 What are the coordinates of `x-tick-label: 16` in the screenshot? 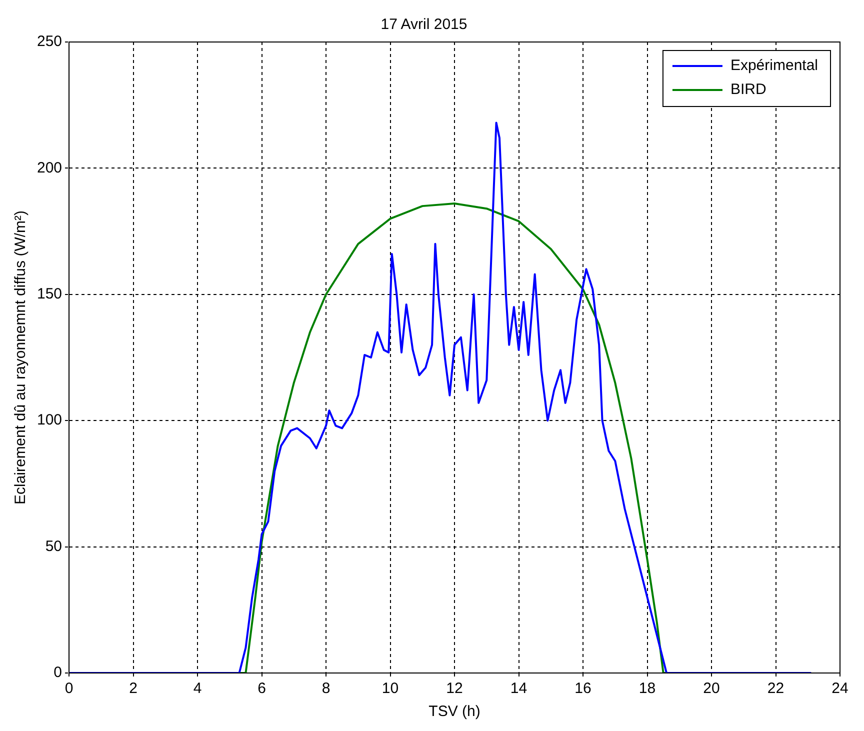 It's located at (583, 689).